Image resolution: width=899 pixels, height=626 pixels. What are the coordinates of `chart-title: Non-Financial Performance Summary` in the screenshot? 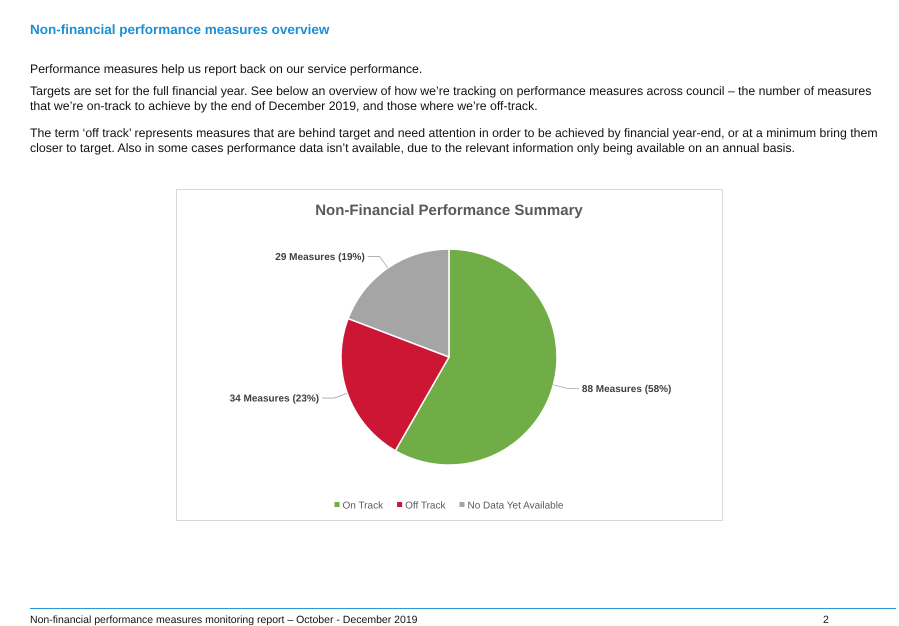 It's located at (449, 210).